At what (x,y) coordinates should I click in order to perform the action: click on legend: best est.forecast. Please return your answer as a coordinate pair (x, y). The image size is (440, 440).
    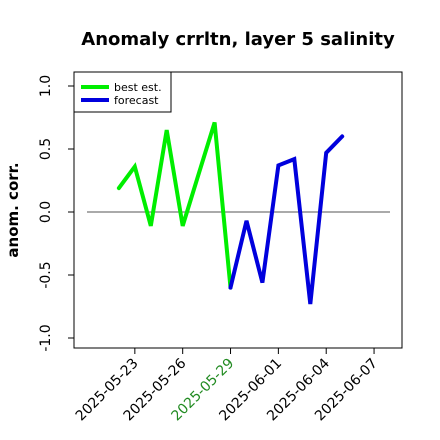
    Looking at the image, I should click on (122, 92).